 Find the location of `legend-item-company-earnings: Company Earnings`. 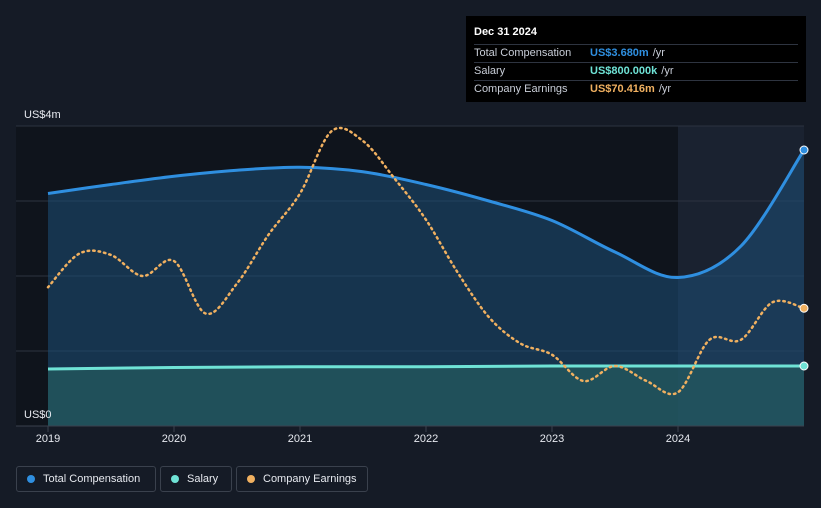

legend-item-company-earnings: Company Earnings is located at coordinates (302, 479).